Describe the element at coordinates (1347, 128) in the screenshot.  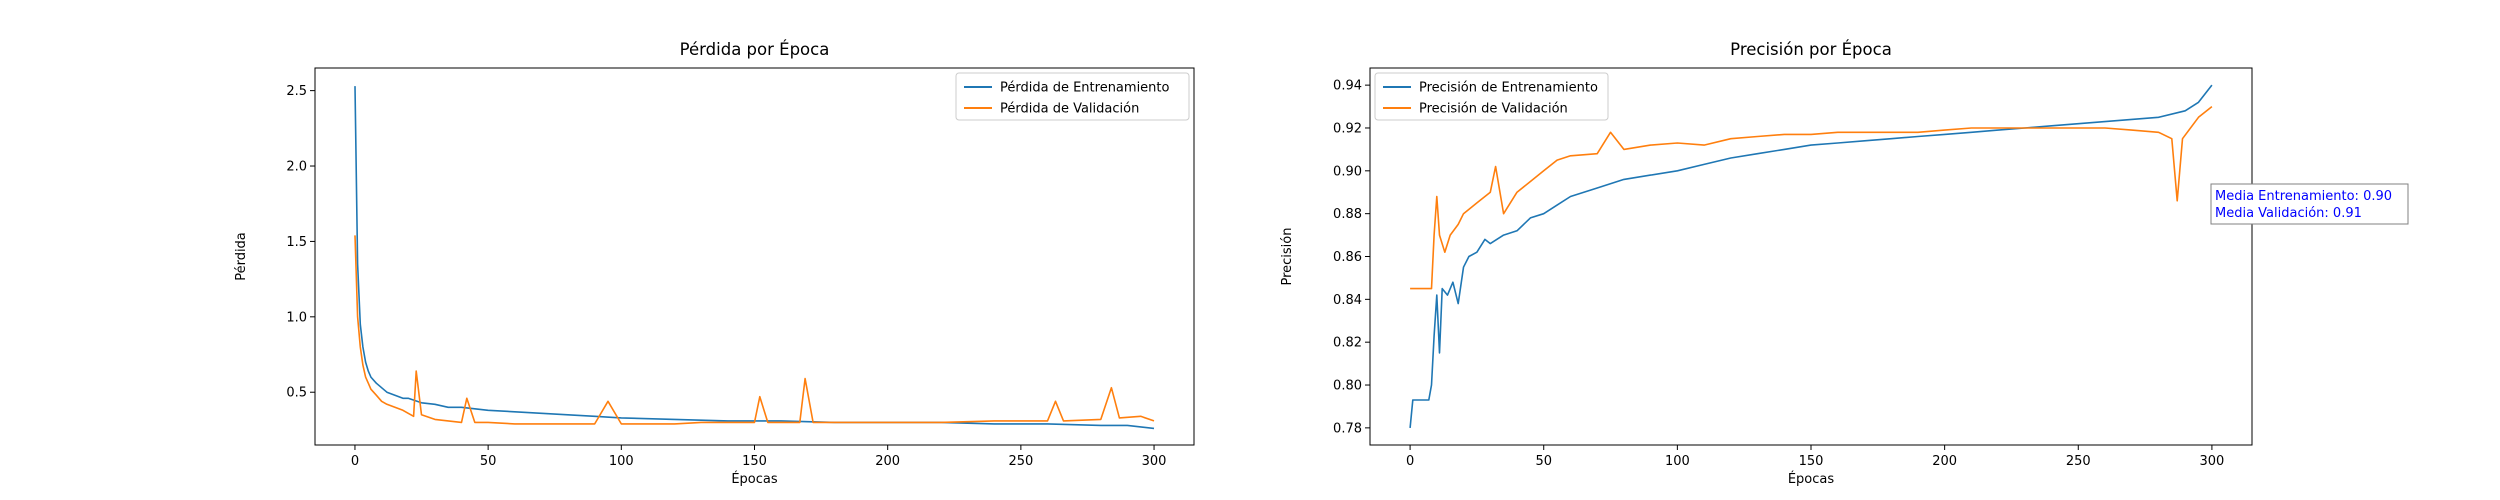
I see `y-tick-label: 0.92` at that location.